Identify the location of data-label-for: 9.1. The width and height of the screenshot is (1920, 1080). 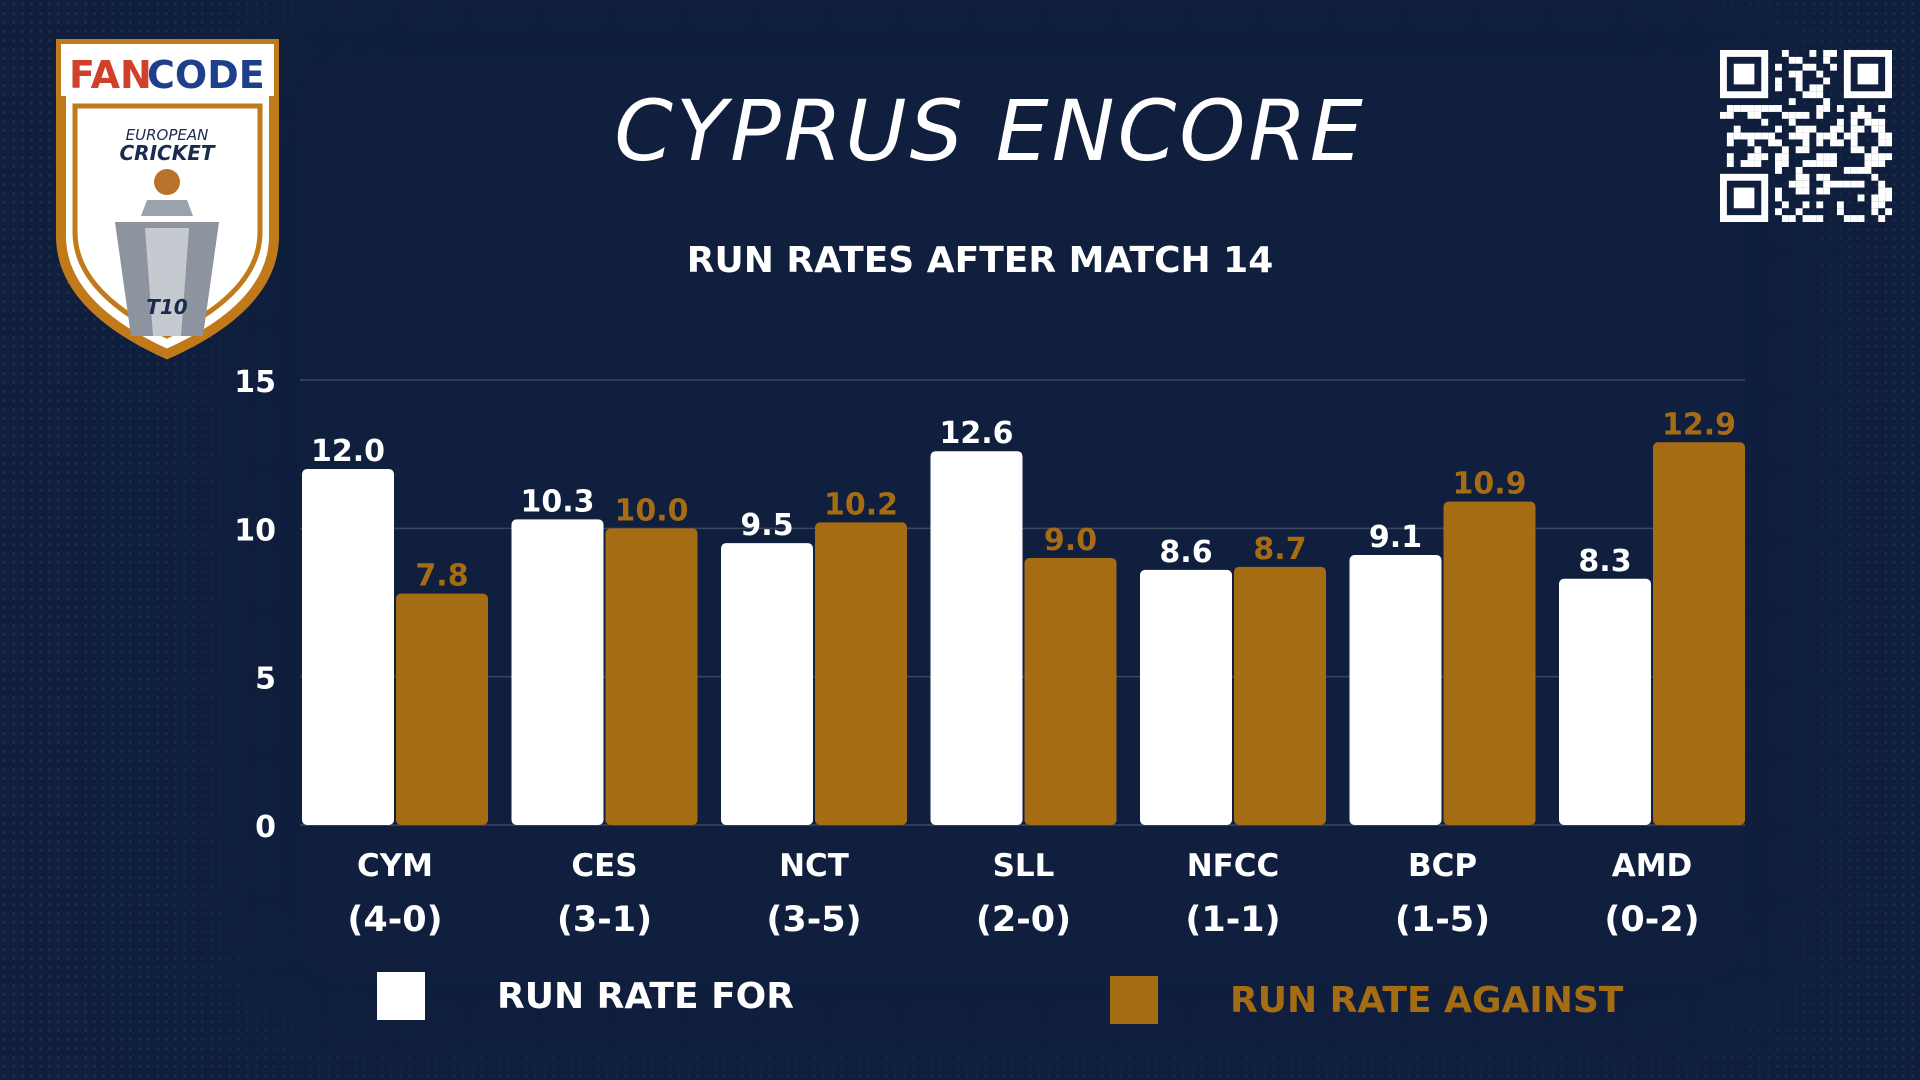
(1395, 537).